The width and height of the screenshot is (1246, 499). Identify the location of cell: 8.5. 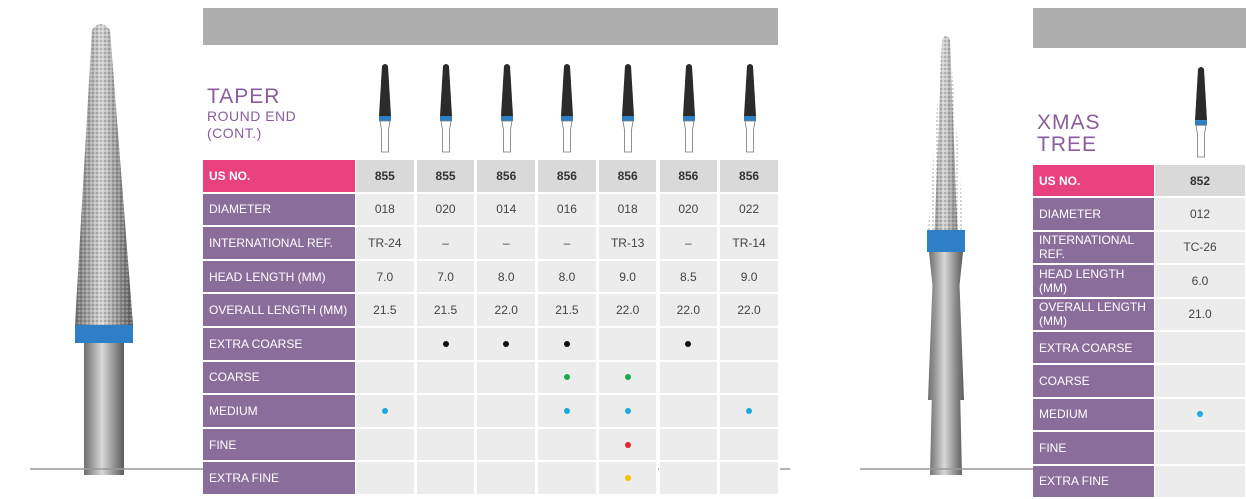
(689, 277).